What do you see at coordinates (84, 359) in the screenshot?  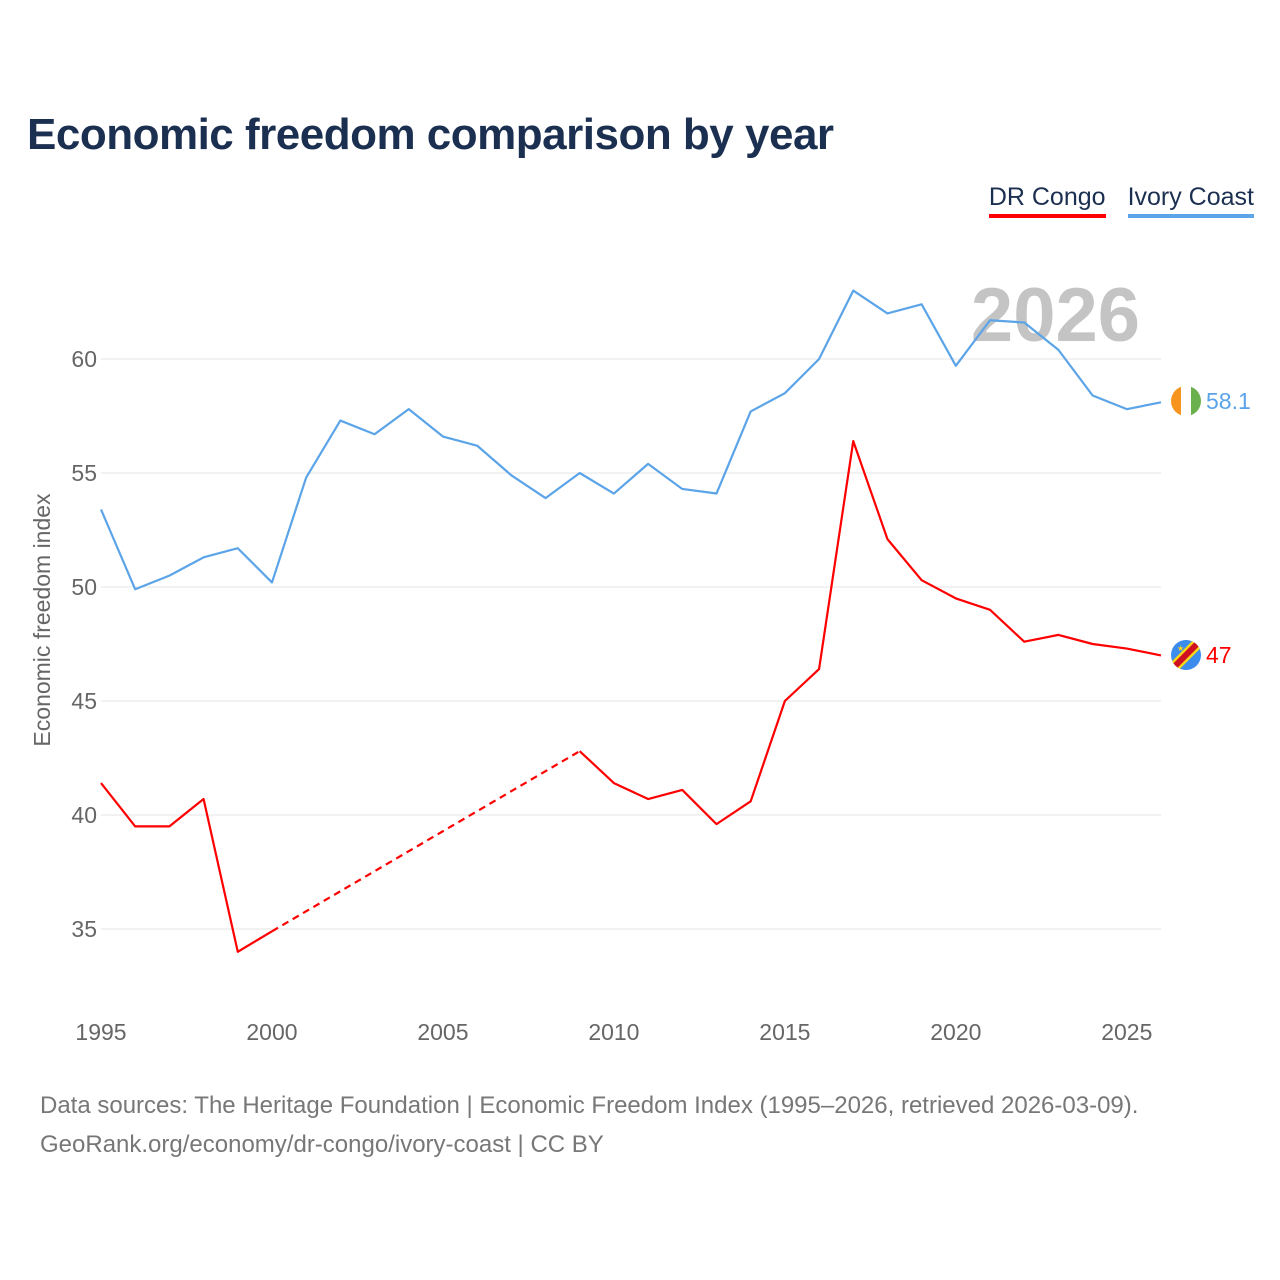 I see `y-tick-label: 60` at bounding box center [84, 359].